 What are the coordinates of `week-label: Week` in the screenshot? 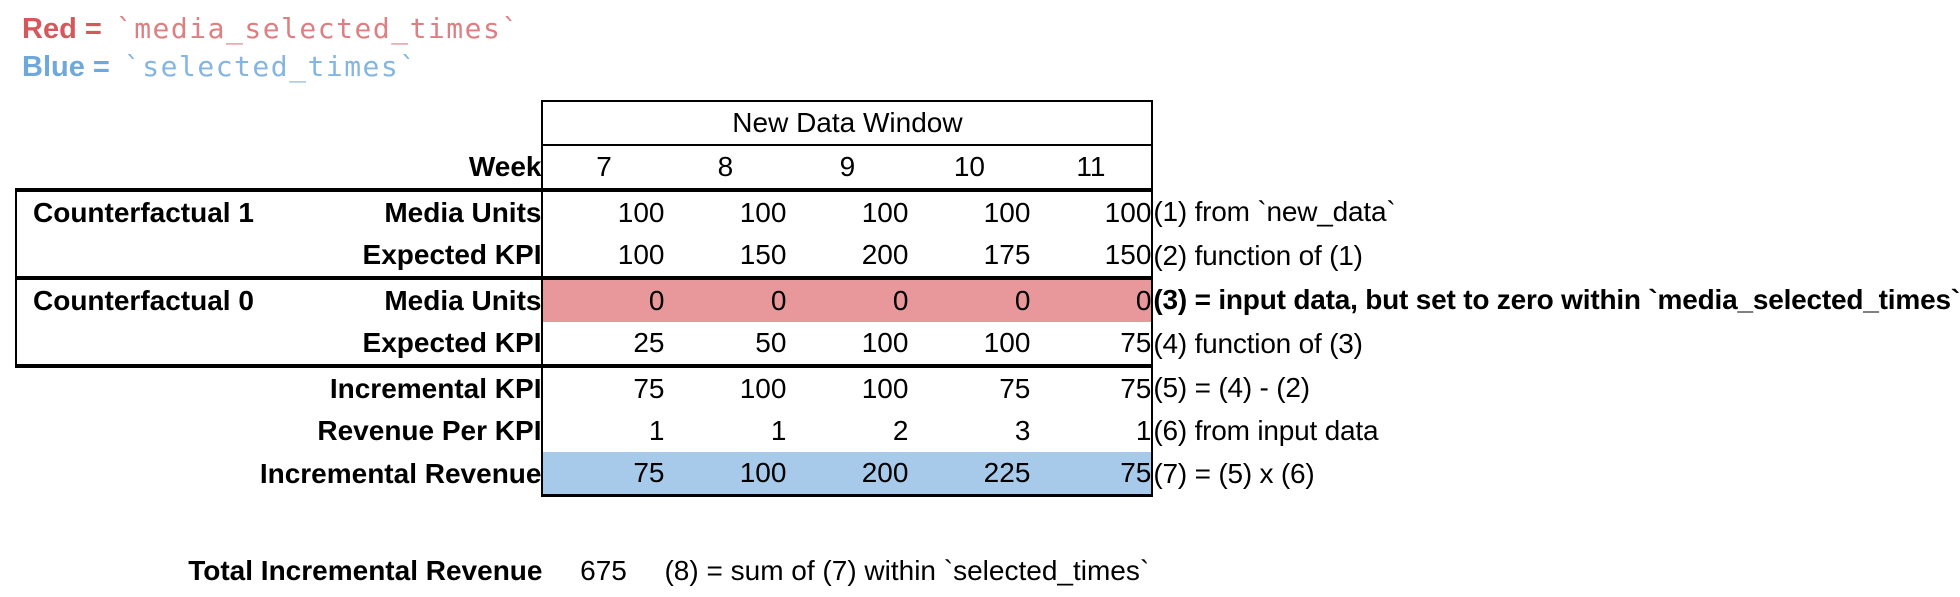 It's located at (279, 167).